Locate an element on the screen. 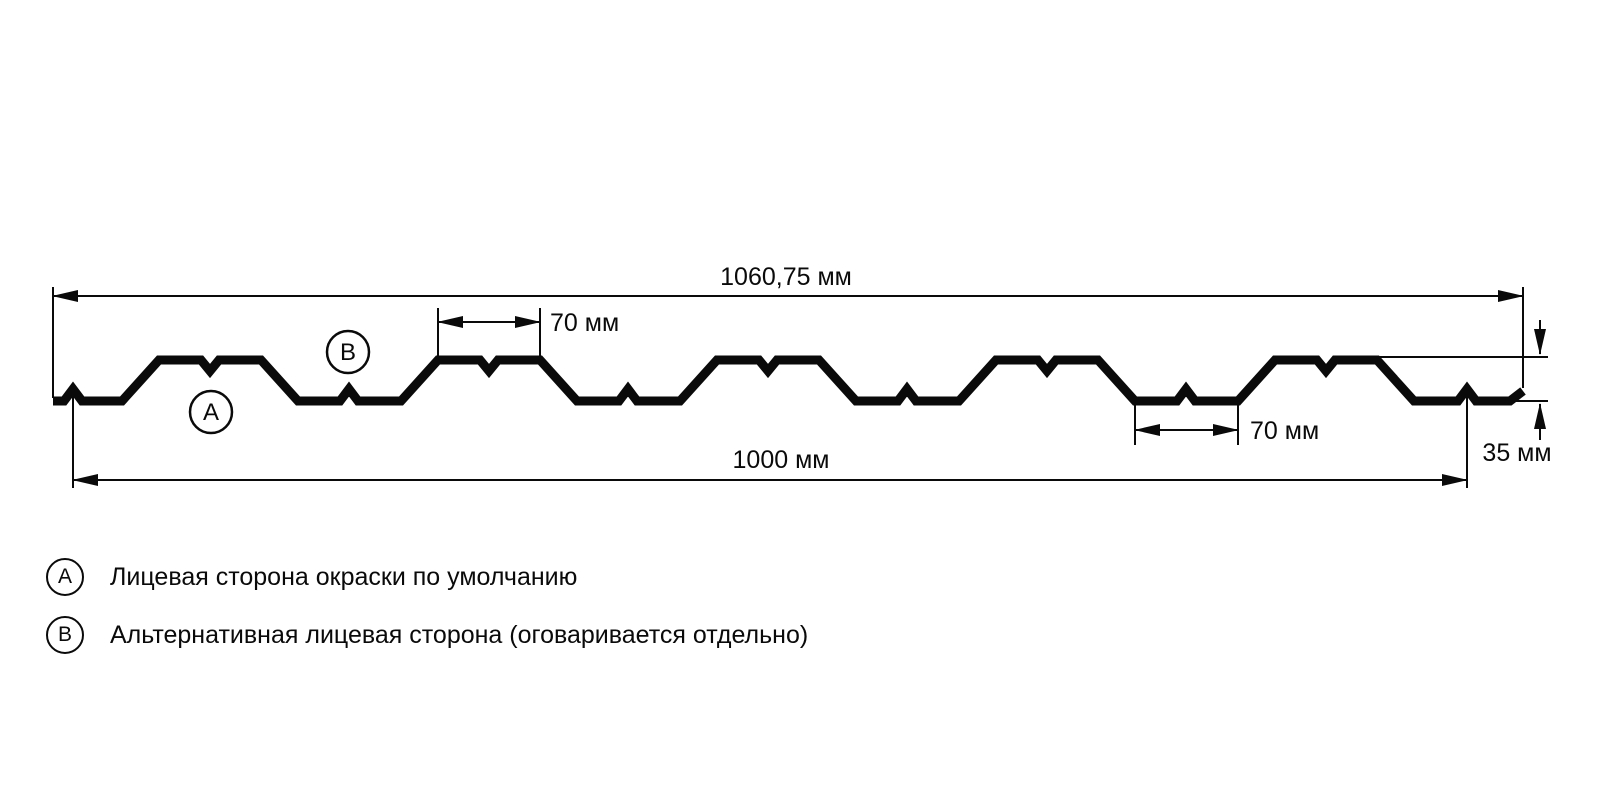 This screenshot has height=800, width=1600. valley-width-label: 70 мм is located at coordinates (1284, 431).